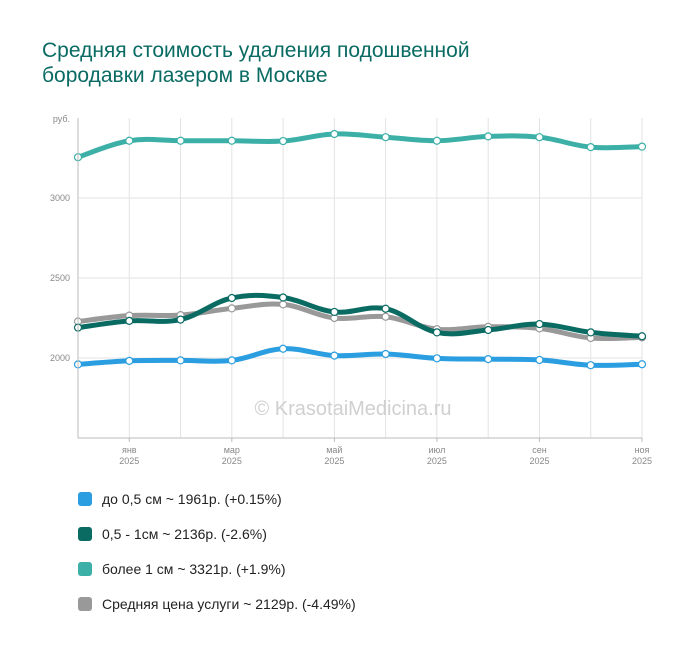  Describe the element at coordinates (229, 603) in the screenshot. I see `legend-label: Средняя цена услуги ~ 2129р. (-4.49%)` at that location.